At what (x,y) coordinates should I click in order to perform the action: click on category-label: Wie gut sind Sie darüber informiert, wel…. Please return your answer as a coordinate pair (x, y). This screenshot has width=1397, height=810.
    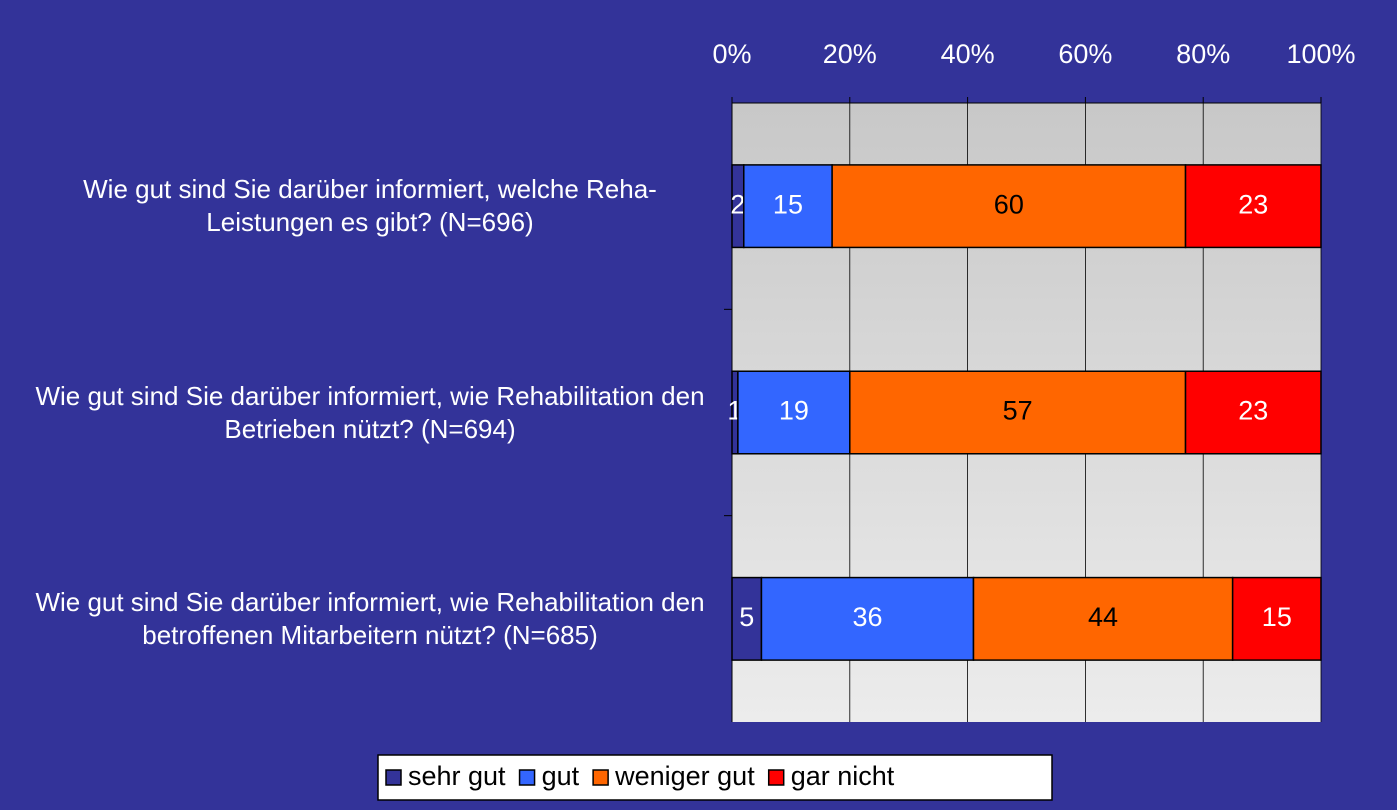
    Looking at the image, I should click on (370, 206).